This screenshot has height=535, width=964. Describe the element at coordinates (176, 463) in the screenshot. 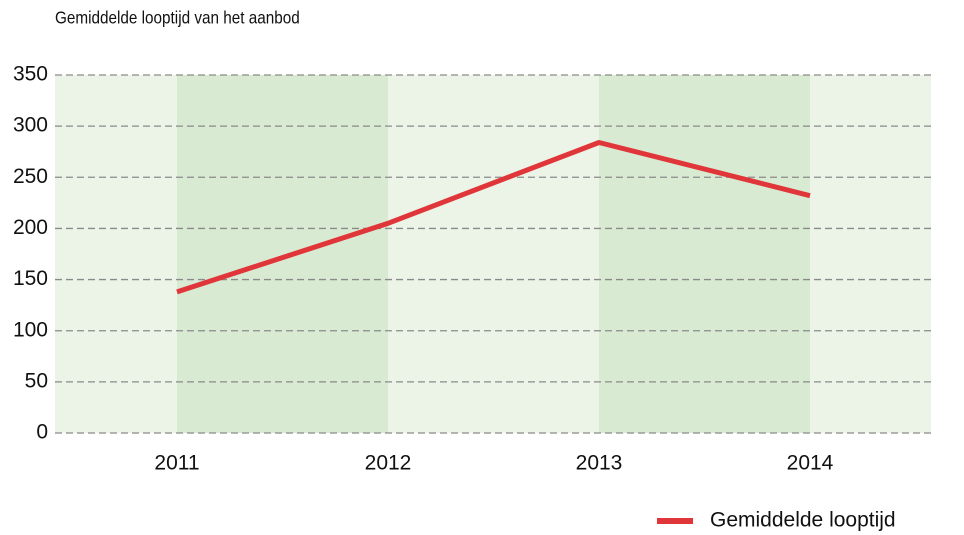

I see `x-tick-label: 2011` at that location.